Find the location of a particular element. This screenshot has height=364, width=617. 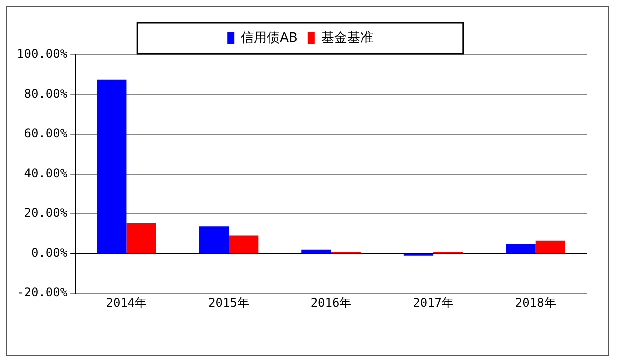

x-tick-label: 2018年 is located at coordinates (535, 303).